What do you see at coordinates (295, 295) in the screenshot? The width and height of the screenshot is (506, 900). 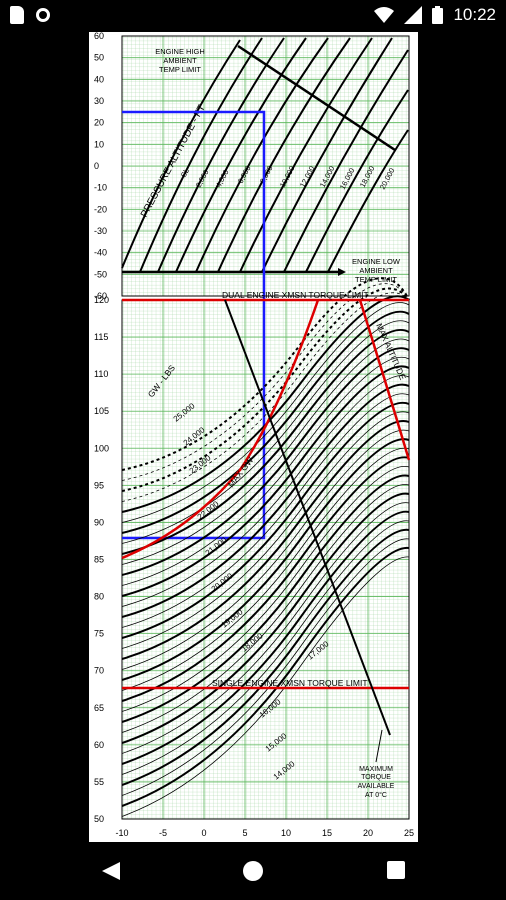 I see `dual-engine-label: DUAL ENGINE XMSN TORQUE LIMIT` at bounding box center [295, 295].